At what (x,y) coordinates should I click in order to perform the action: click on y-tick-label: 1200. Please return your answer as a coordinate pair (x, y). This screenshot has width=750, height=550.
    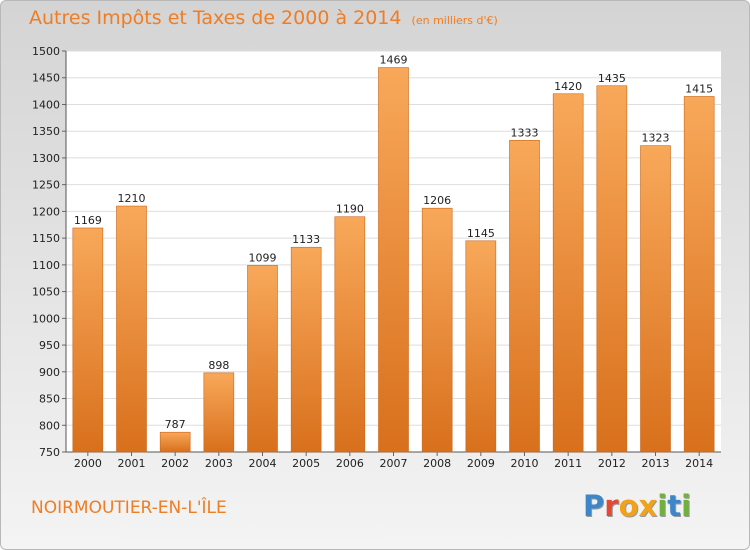
    Looking at the image, I should click on (46, 211).